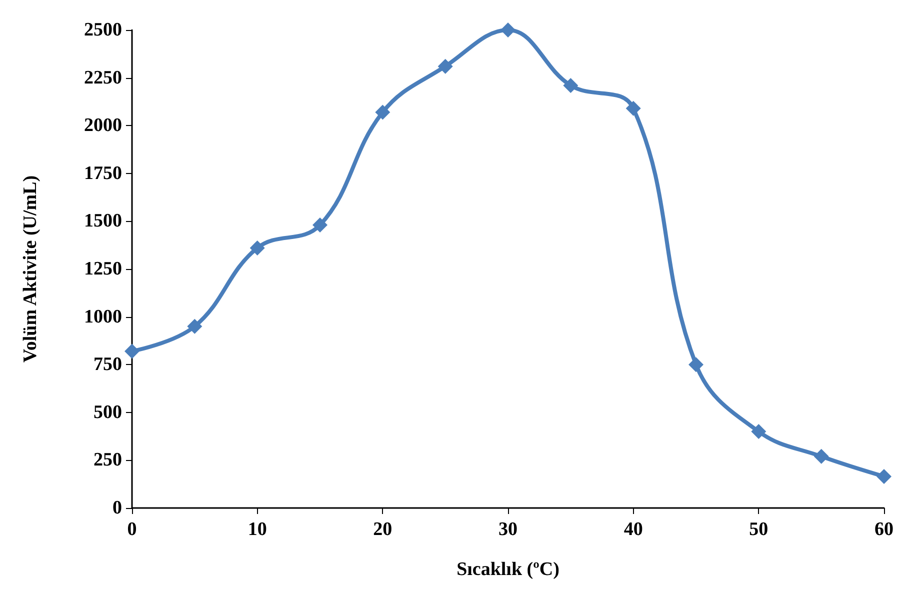 This screenshot has width=912, height=610. Describe the element at coordinates (382, 529) in the screenshot. I see `x-tick-label: 20` at that location.